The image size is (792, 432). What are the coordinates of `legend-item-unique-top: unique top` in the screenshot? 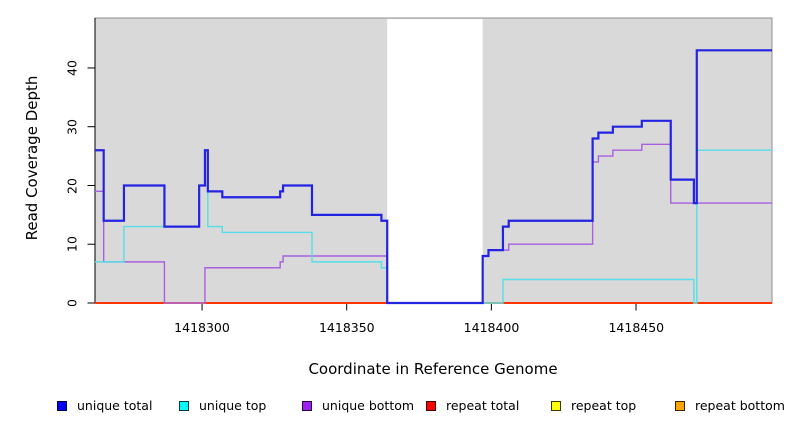 It's located at (222, 405).